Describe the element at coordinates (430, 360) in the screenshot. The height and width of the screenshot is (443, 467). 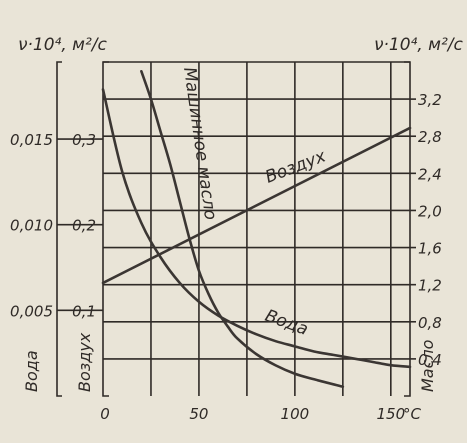
I see `right-tick-label: 0,4` at that location.